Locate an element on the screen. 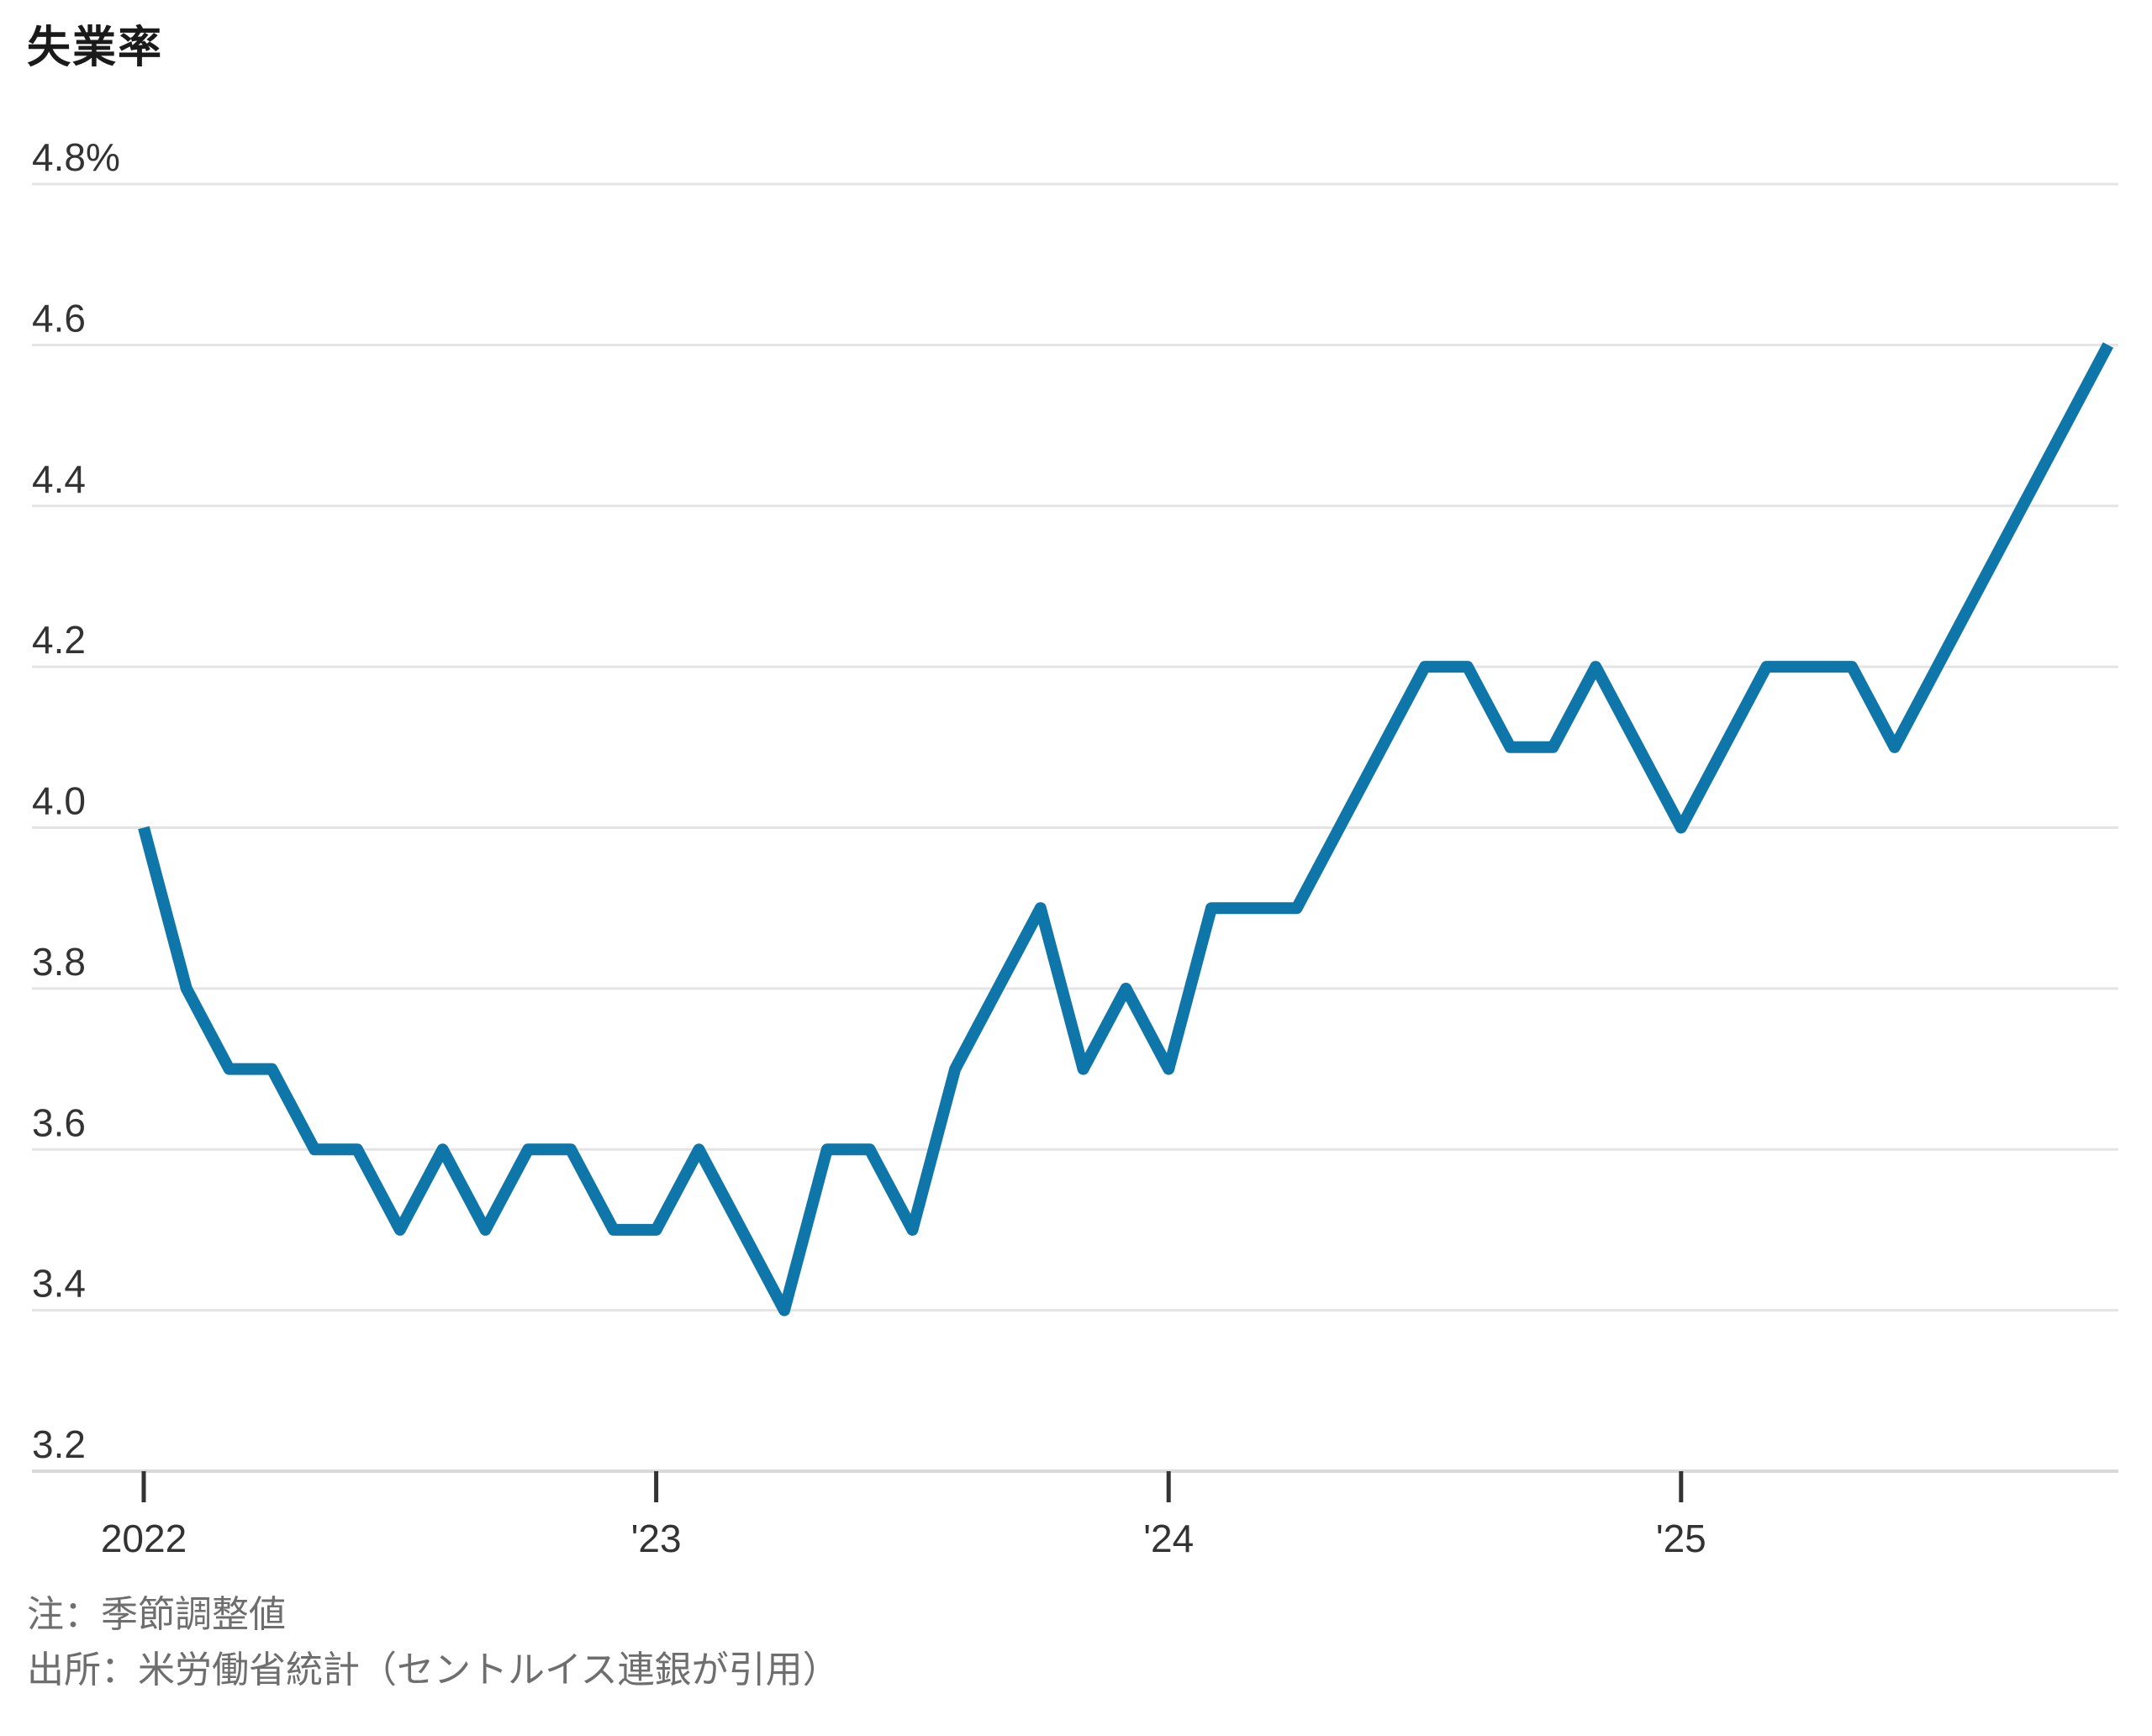 This screenshot has width=2152, height=1736. x-axis-label: 2022 is located at coordinates (144, 1538).